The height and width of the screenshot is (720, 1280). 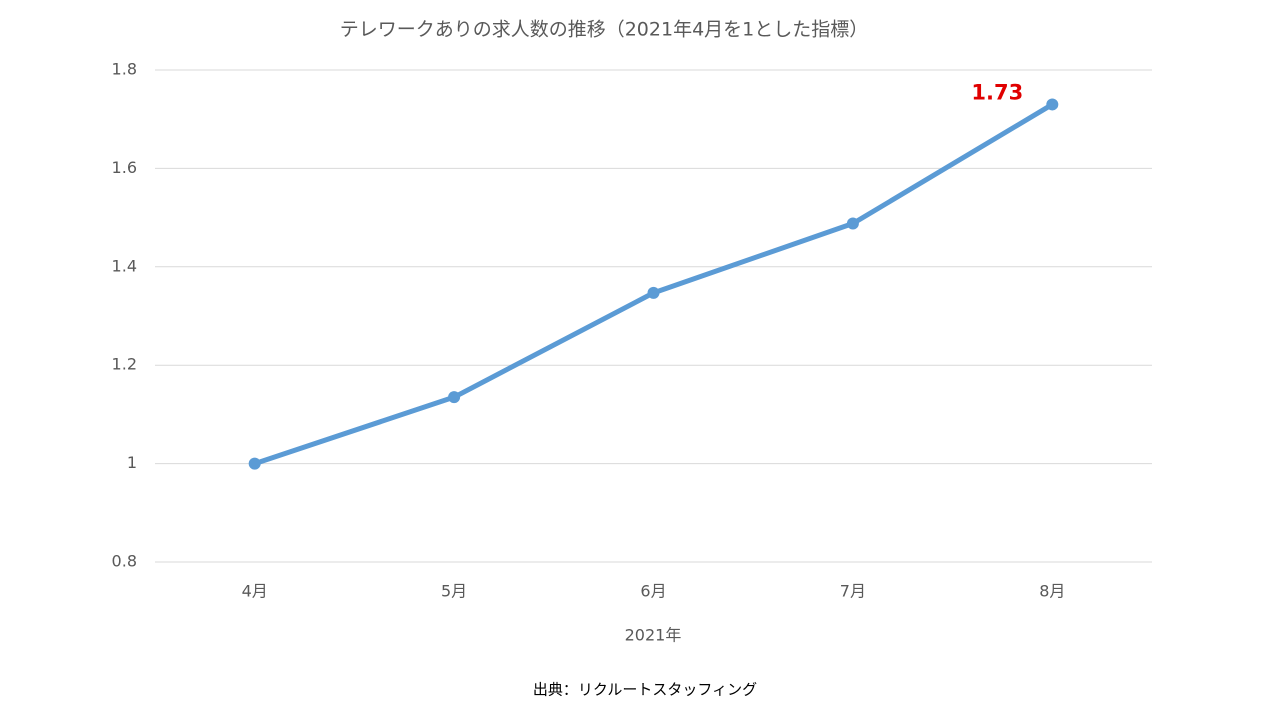 What do you see at coordinates (1052, 591) in the screenshot?
I see `x-tick-label: 8月` at bounding box center [1052, 591].